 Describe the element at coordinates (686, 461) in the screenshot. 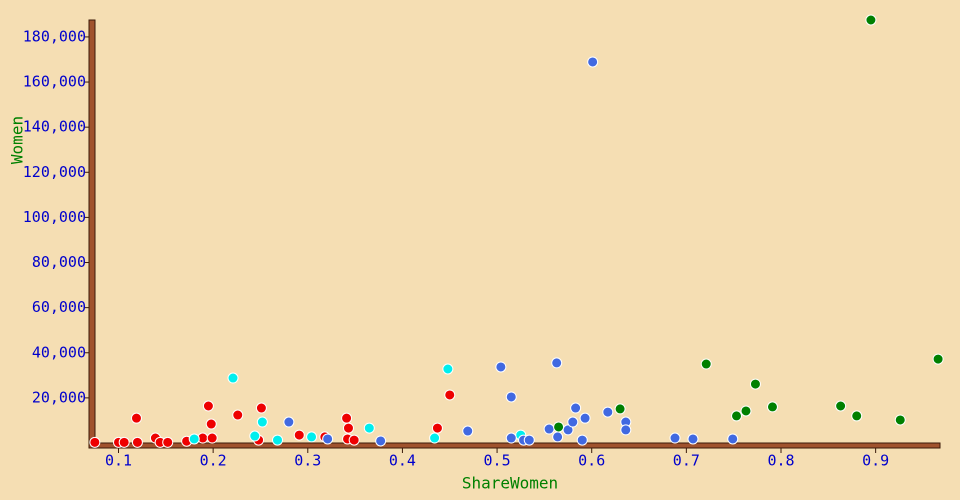

I see `x-tick-label: 0.7` at that location.